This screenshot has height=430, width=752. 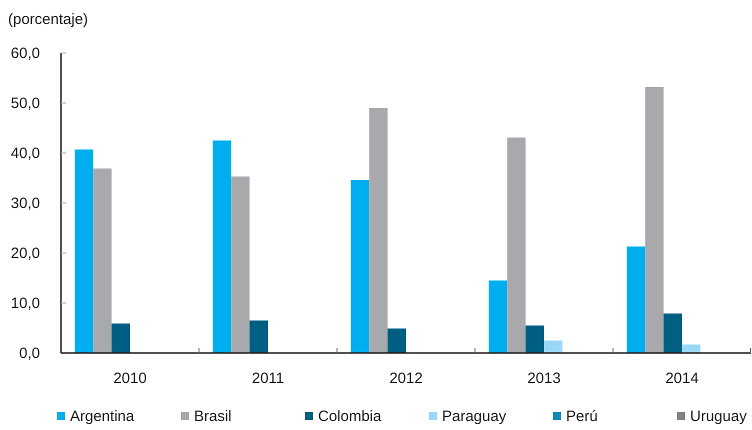 I want to click on y-tick-label: 60,0, so click(x=25, y=53).